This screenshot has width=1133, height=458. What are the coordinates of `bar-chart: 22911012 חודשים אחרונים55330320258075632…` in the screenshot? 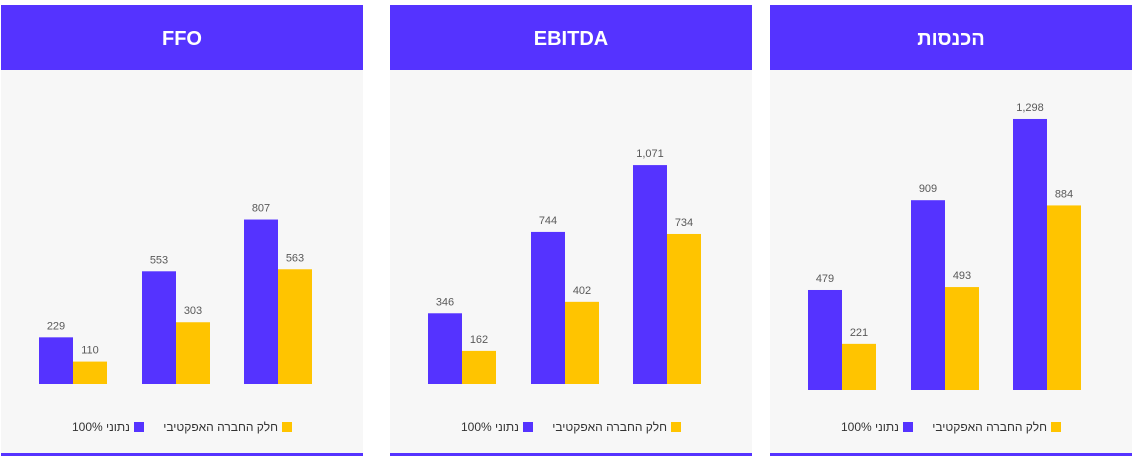 It's located at (175, 293).